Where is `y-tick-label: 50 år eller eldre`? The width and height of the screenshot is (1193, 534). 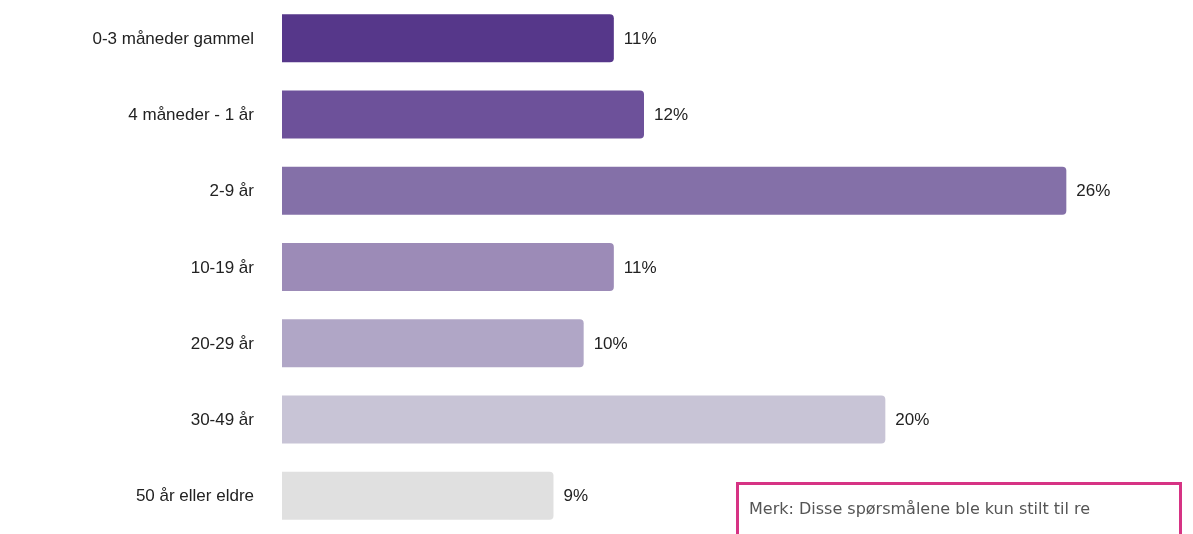 y-tick-label: 50 år eller eldre is located at coordinates (194, 496).